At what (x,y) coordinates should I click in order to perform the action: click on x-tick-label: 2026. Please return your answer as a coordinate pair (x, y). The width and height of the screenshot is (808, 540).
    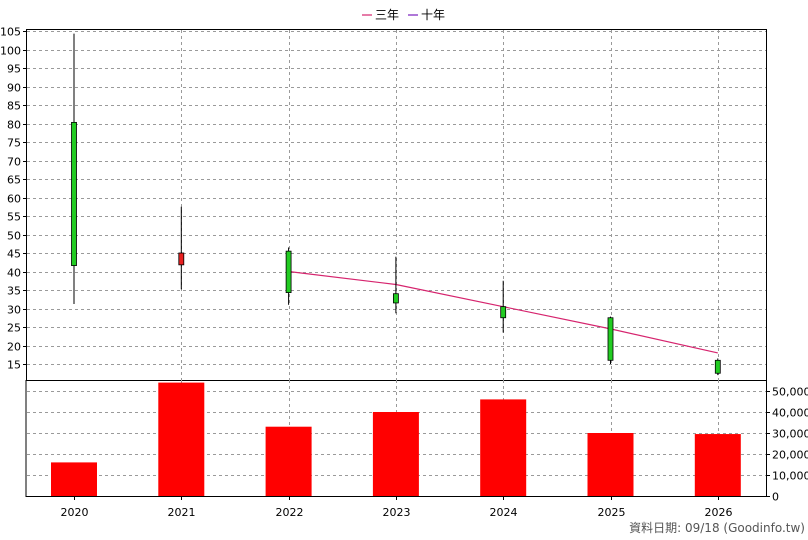
    Looking at the image, I should click on (719, 512).